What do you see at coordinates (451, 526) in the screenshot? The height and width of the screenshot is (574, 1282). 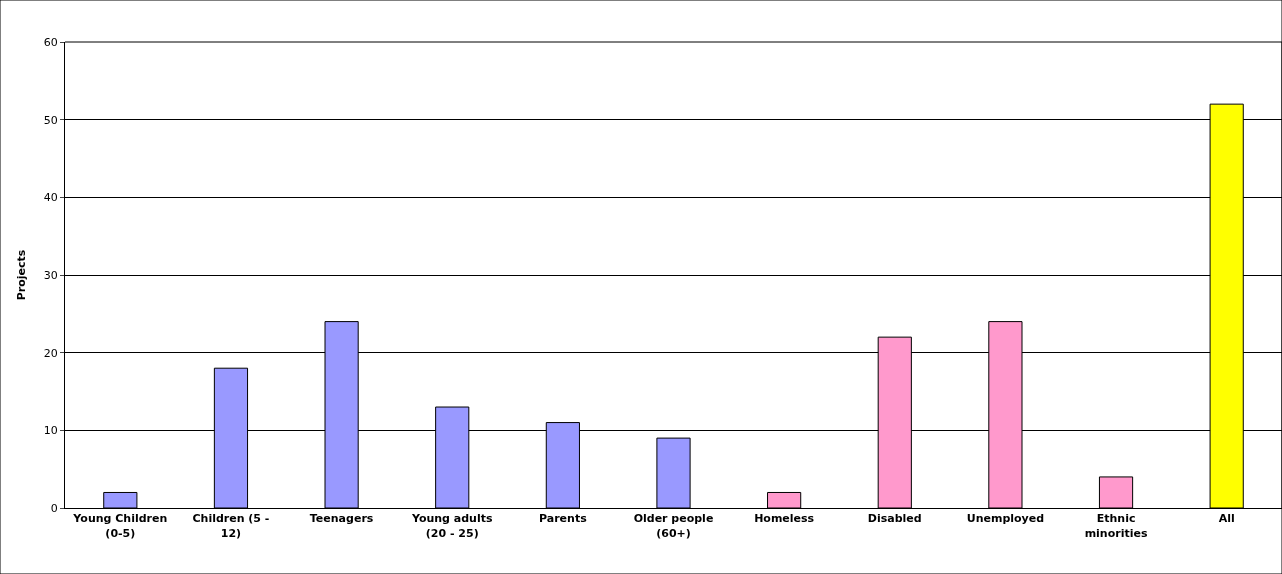 I see `x-tick-label: Young adults (20 - 25)` at bounding box center [451, 526].